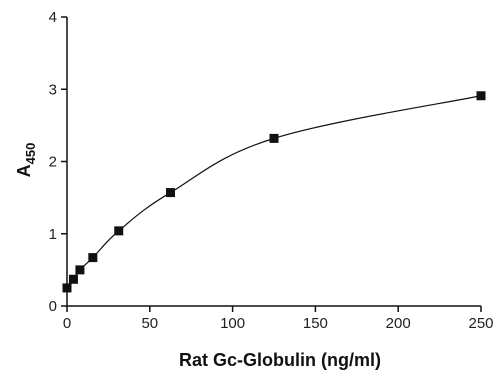 This screenshot has height=375, width=501. I want to click on y-tick-label: 2, so click(53, 162).